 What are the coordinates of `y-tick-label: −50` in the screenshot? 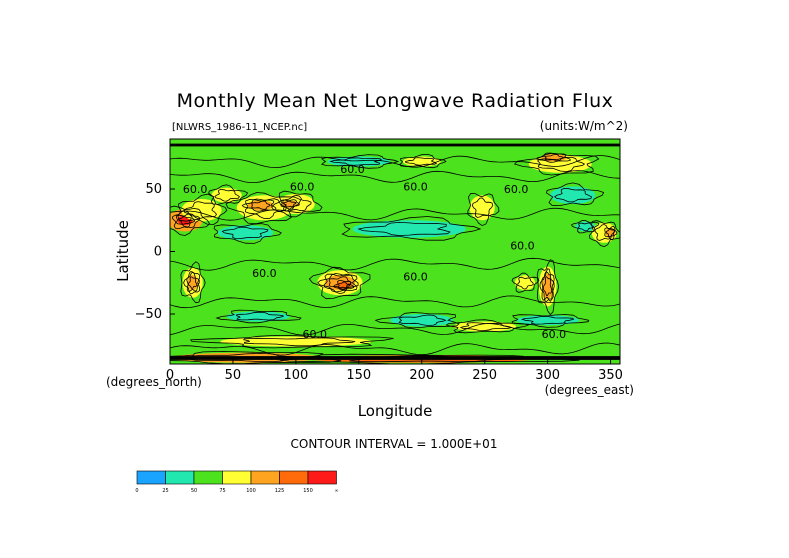 It's located at (148, 314).